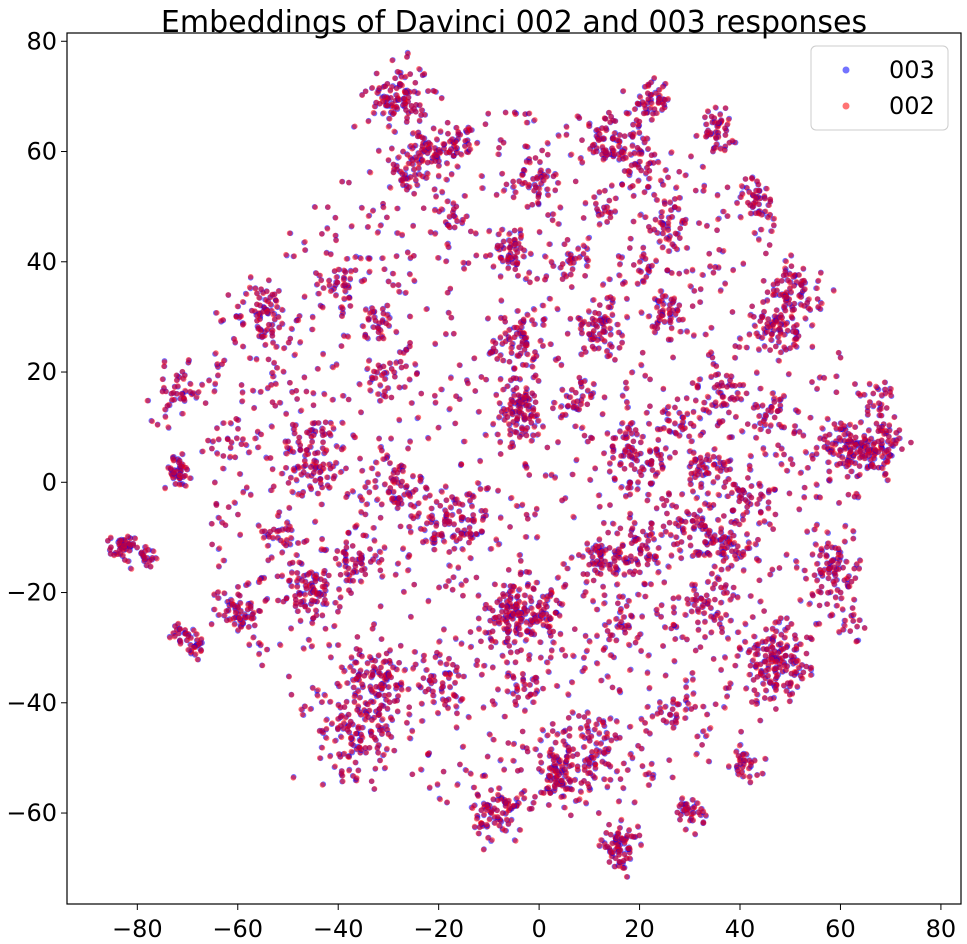 This screenshot has width=967, height=944. What do you see at coordinates (740, 929) in the screenshot?
I see `x-tick-label: 40` at bounding box center [740, 929].